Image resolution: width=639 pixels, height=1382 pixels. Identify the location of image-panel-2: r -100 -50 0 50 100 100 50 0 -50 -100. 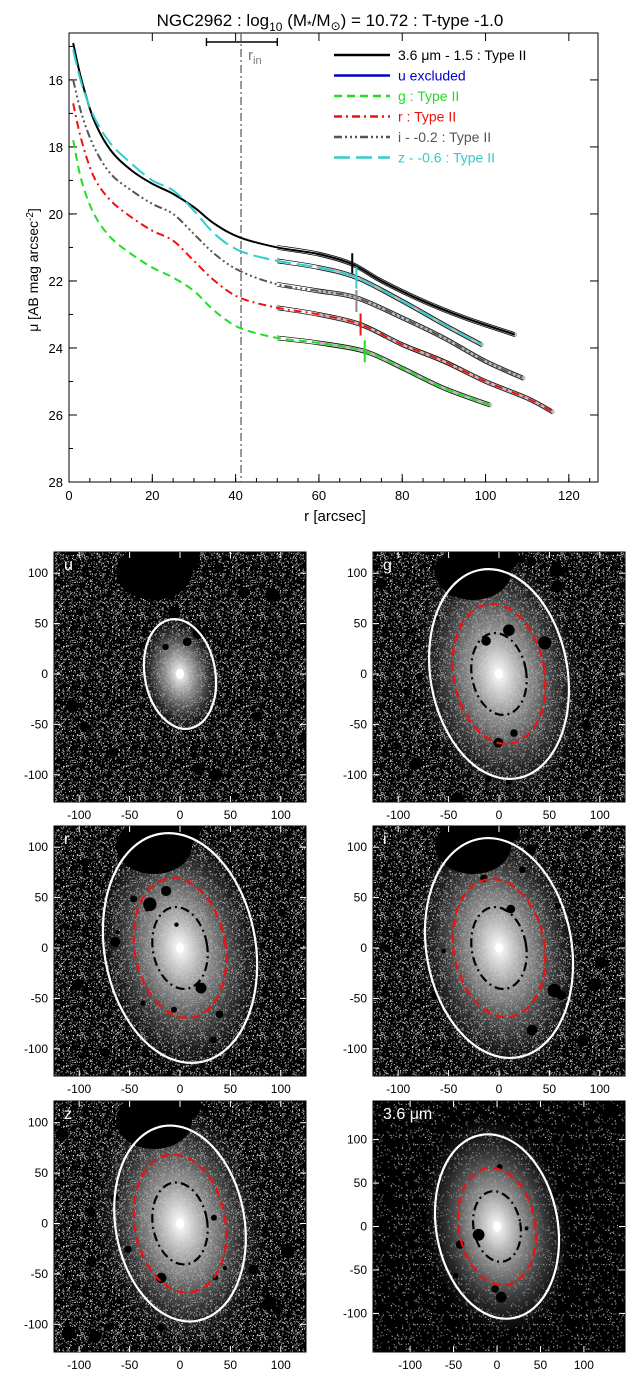
(165, 960).